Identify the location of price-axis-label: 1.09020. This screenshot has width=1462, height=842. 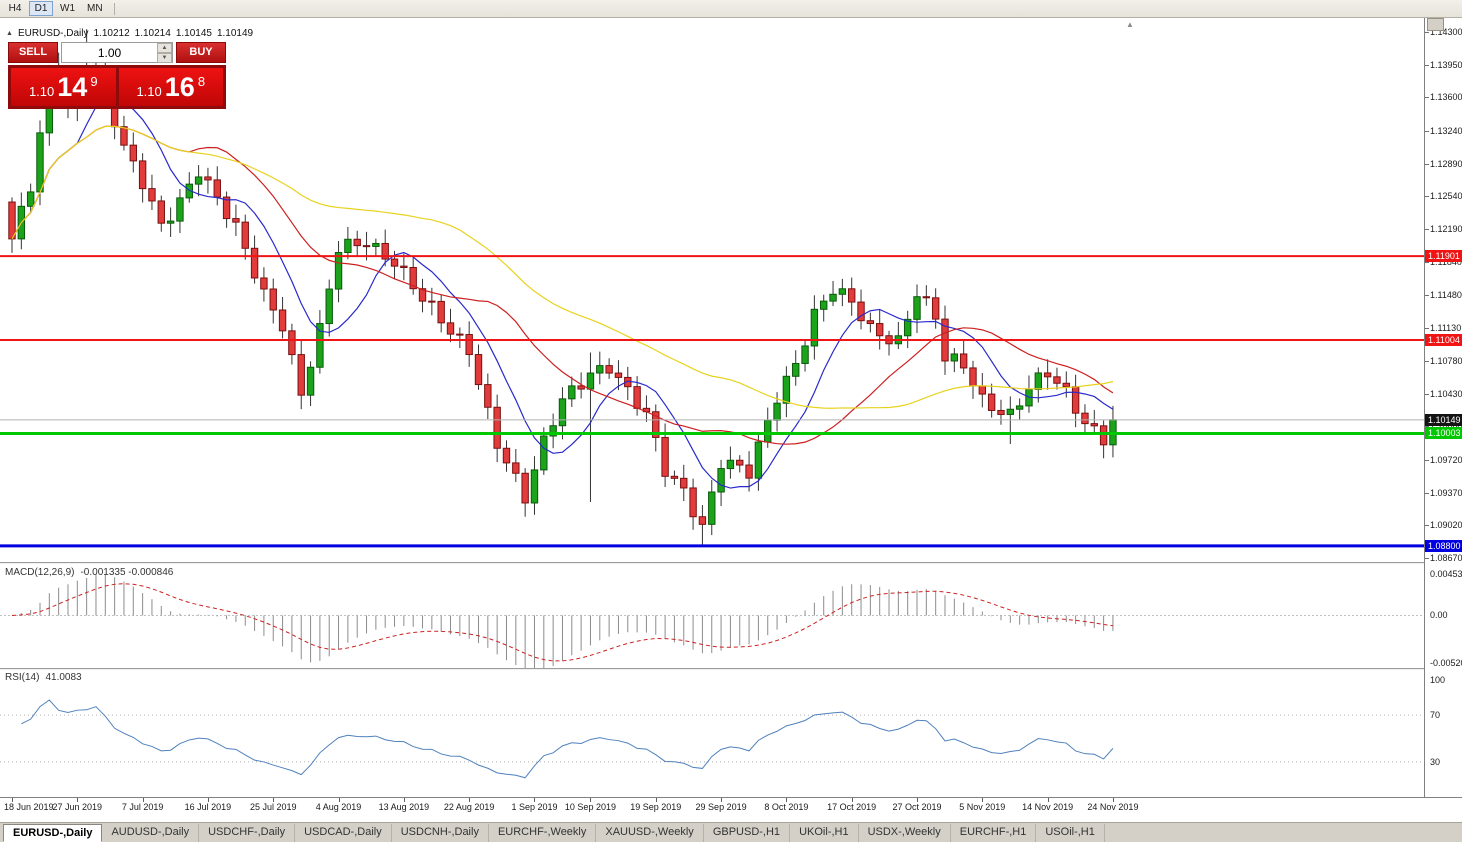
(1446, 525).